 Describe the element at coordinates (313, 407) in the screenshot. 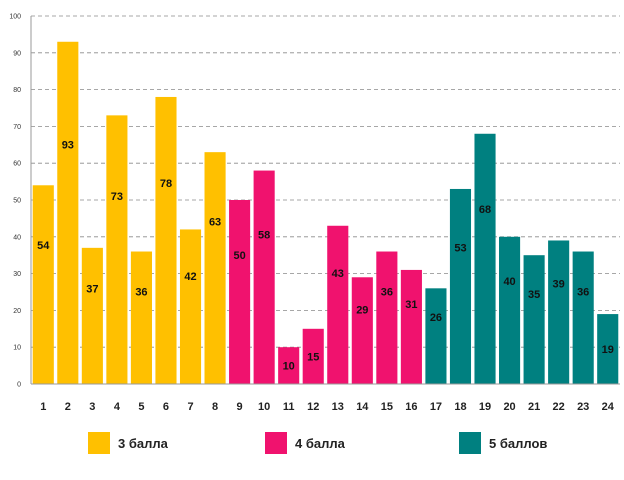

I see `x-tick-label: 12` at that location.